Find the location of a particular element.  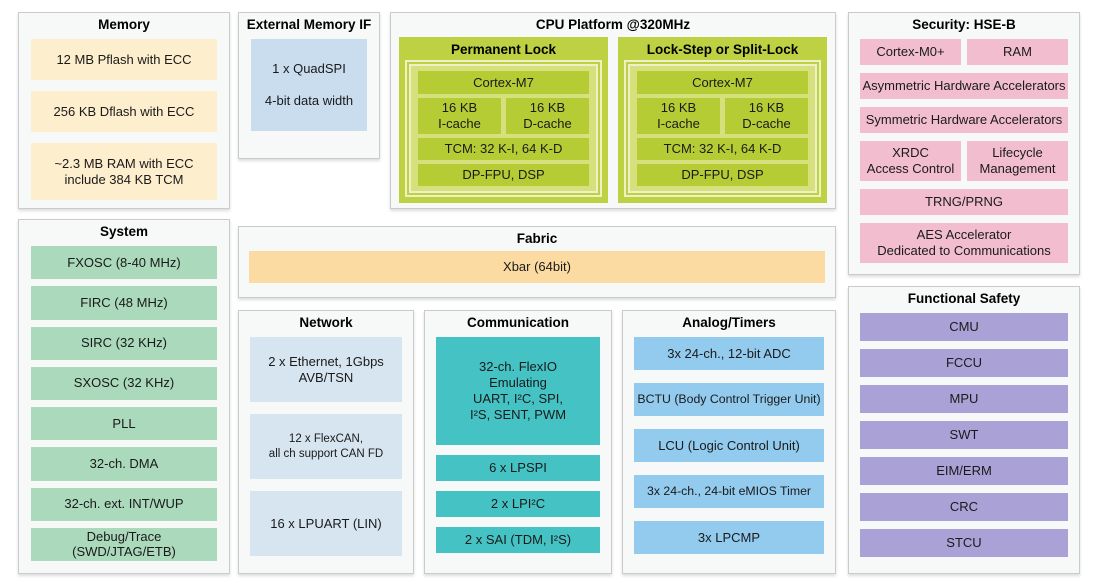

analog-timers-title: Analog/Timers is located at coordinates (729, 322).